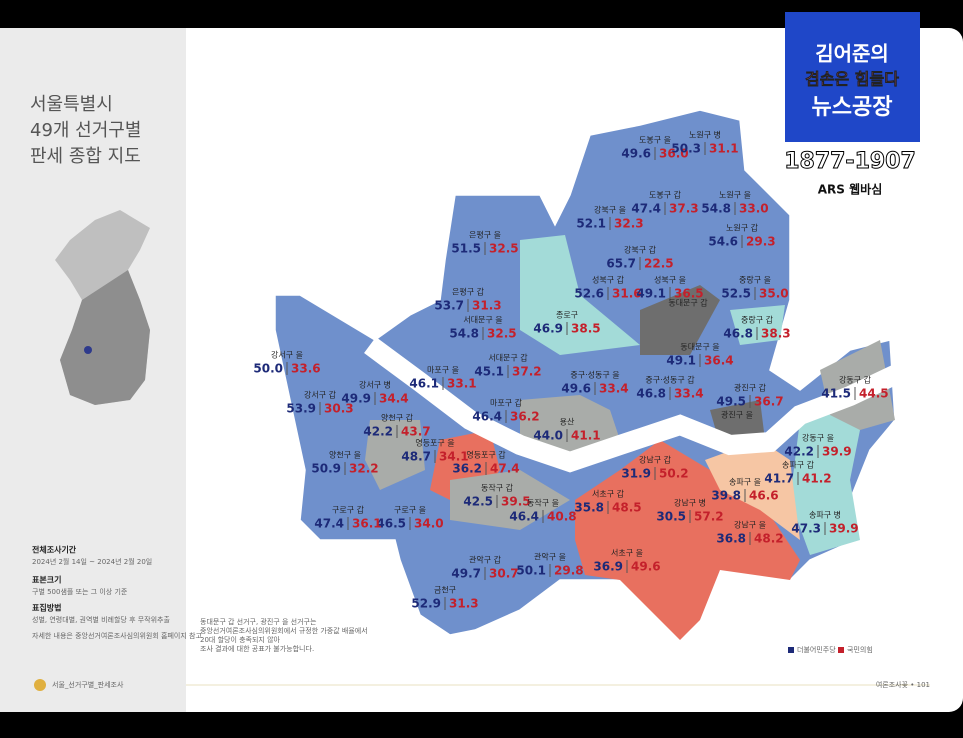  Describe the element at coordinates (742, 228) in the screenshot. I see `district-name: 노원구 갑` at that location.